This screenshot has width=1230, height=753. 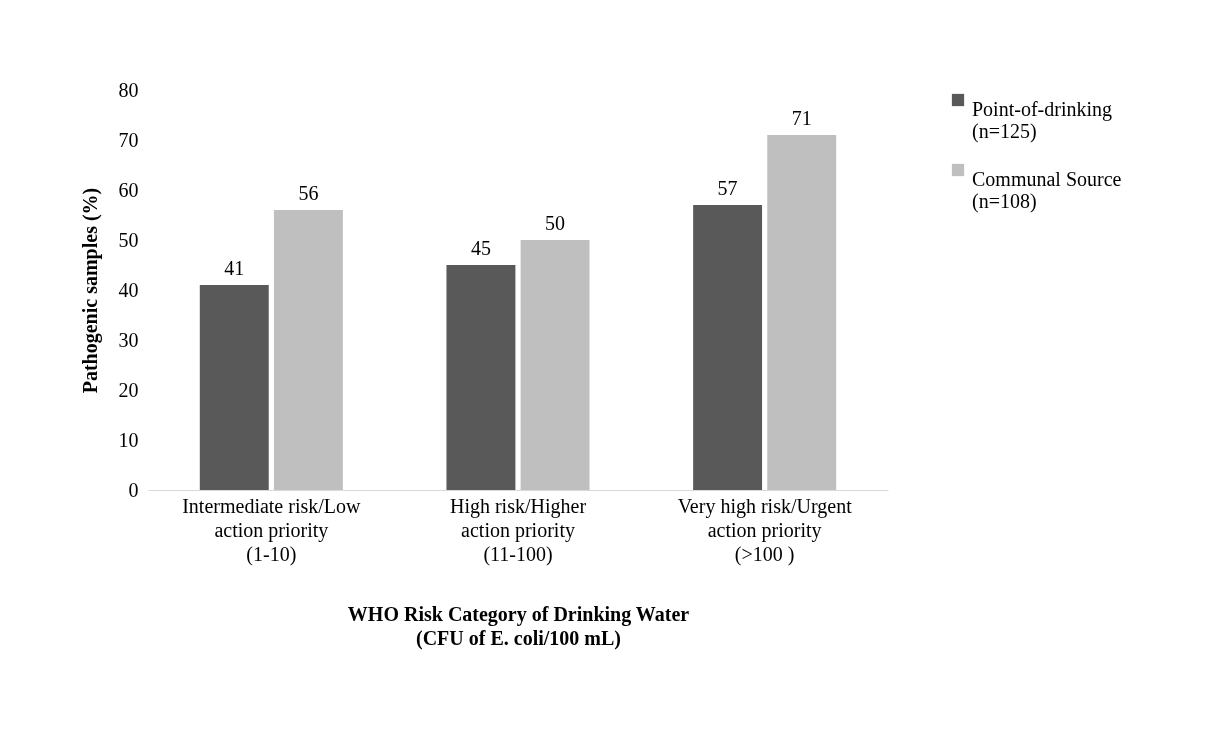 What do you see at coordinates (234, 268) in the screenshot?
I see `data-label: 41` at bounding box center [234, 268].